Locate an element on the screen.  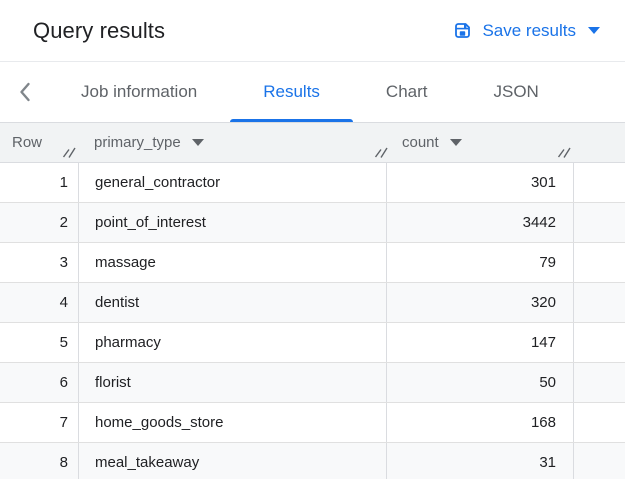
tab-job-information: Job information is located at coordinates (139, 92).